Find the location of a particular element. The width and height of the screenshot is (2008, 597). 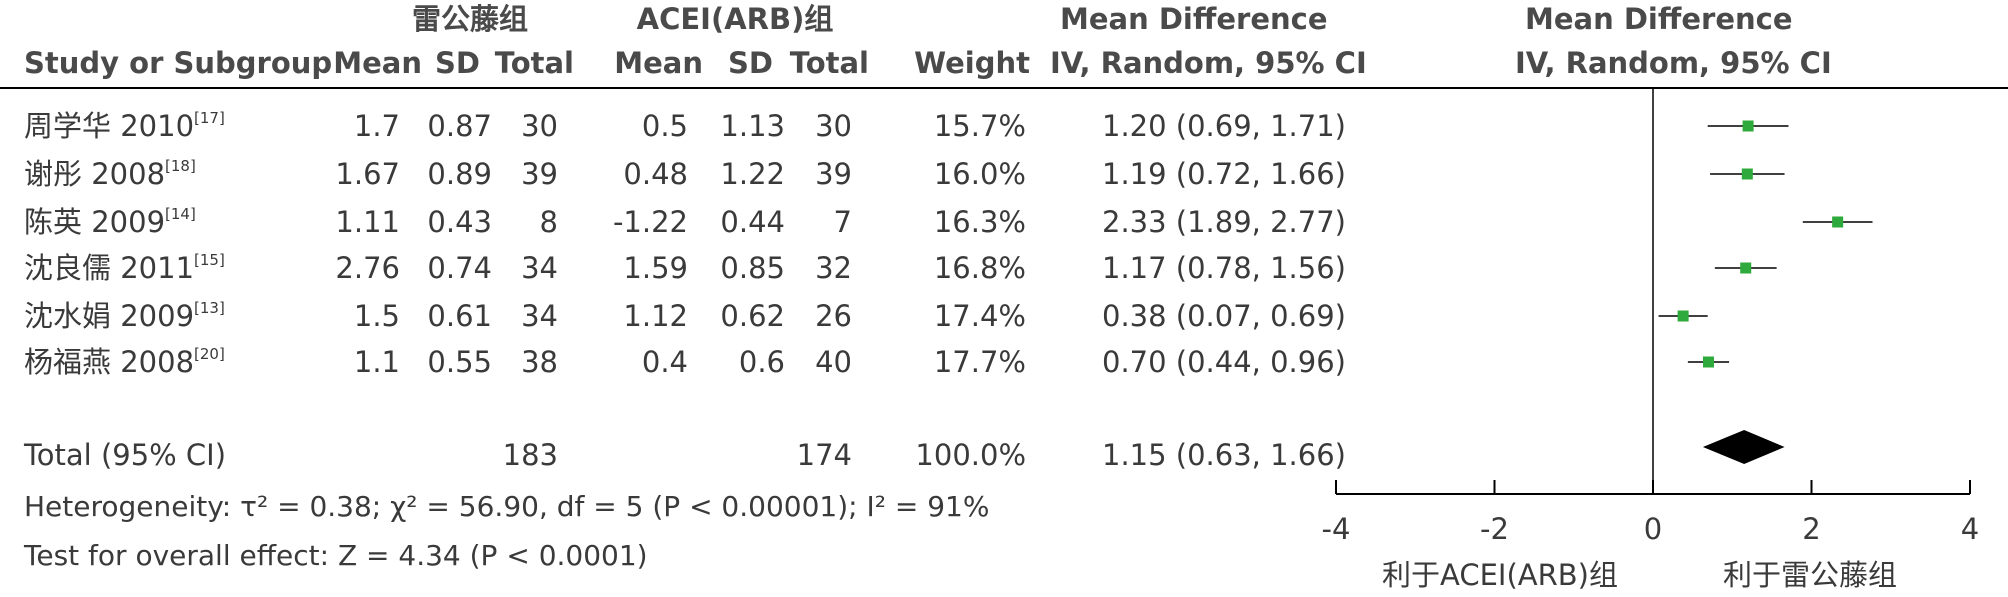

ci-cell: 2.33 (1.89, 2.77) is located at coordinates (1224, 222).